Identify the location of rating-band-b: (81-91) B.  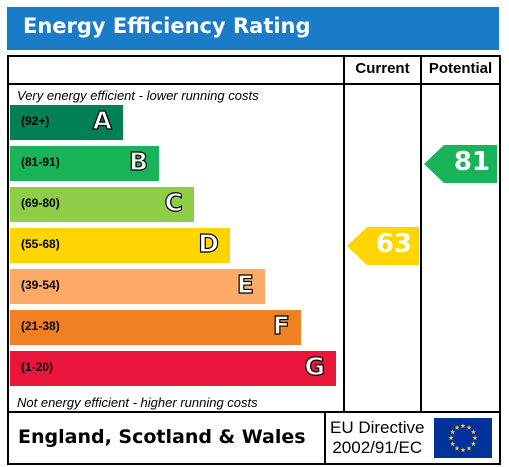
(84, 163).